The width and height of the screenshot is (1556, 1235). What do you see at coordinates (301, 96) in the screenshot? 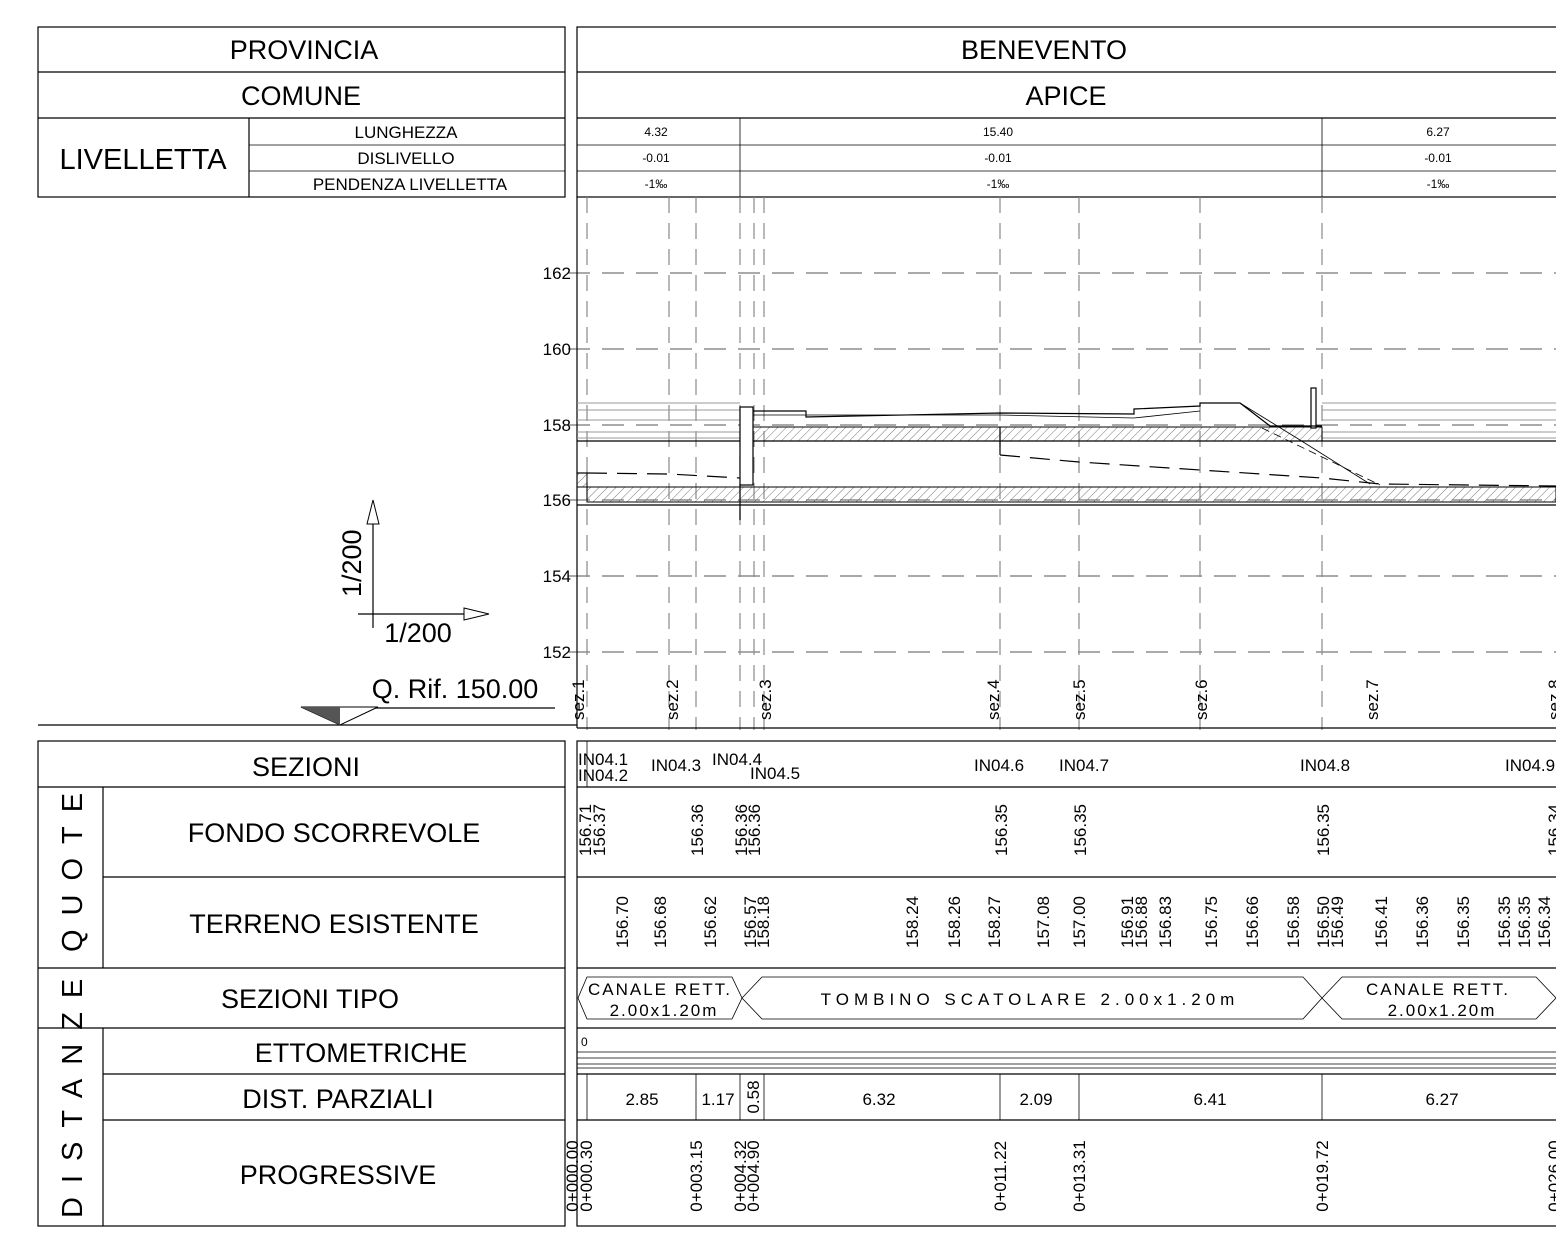
I see `comune-label: COMUNE` at bounding box center [301, 96].